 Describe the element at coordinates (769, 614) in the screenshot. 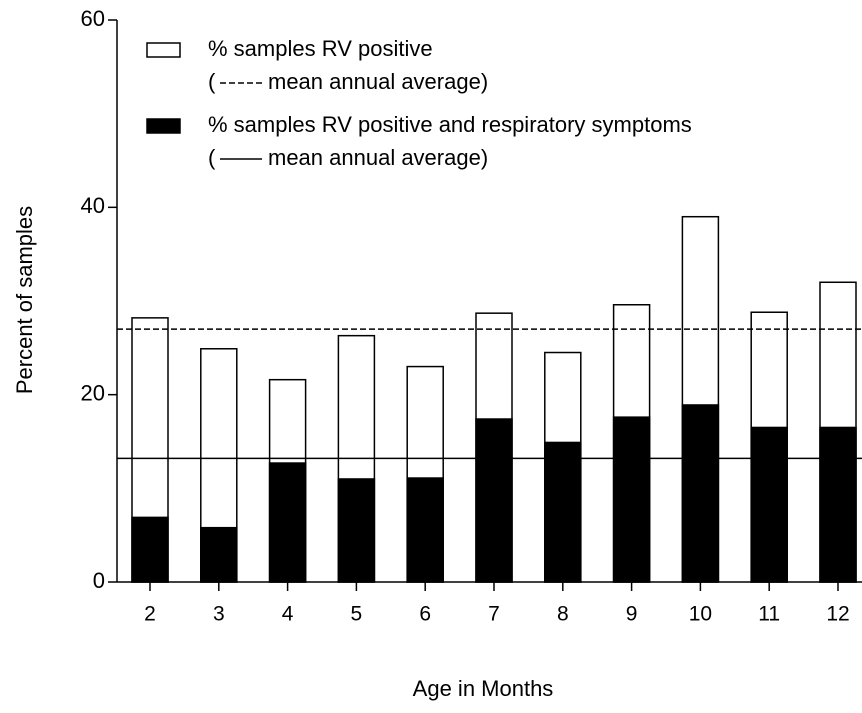

I see `x-tick-label: 11` at that location.